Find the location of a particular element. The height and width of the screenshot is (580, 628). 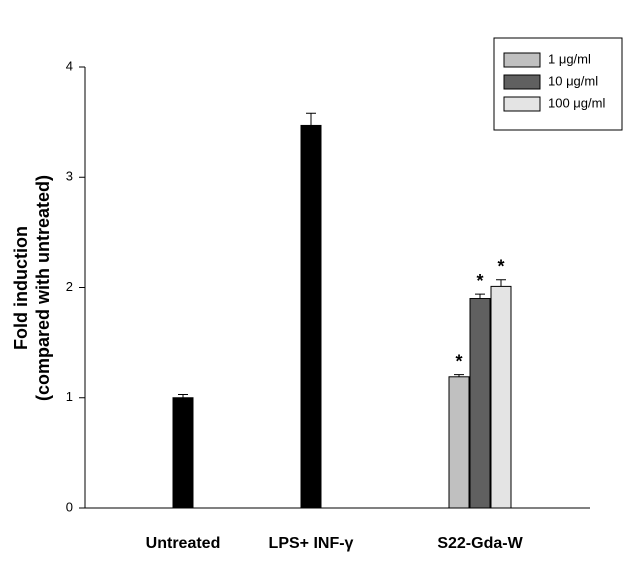

legend-label: 100 μg/ml is located at coordinates (576, 102).